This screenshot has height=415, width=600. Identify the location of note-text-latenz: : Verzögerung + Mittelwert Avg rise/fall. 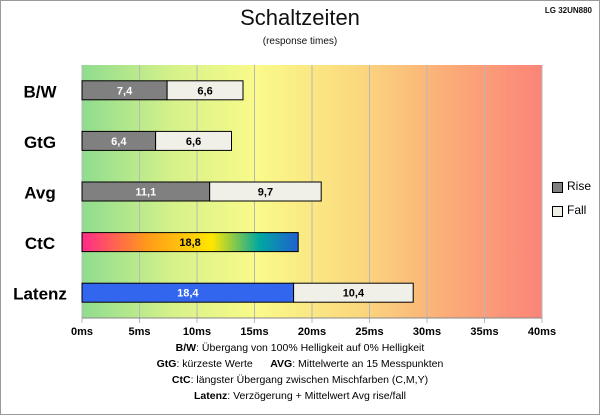
(316, 396).